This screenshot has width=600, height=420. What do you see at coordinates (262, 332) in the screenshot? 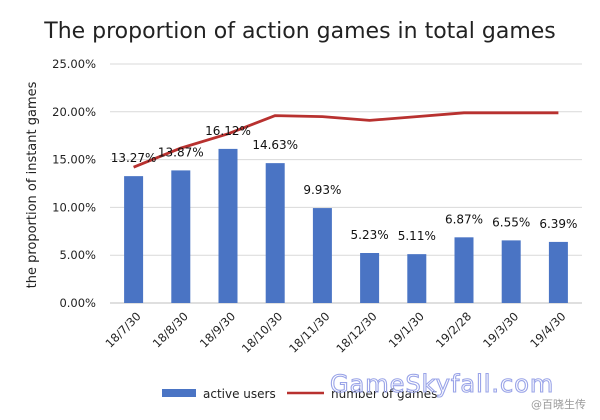
I see `x-tick-label: 18/10/30` at bounding box center [262, 332].